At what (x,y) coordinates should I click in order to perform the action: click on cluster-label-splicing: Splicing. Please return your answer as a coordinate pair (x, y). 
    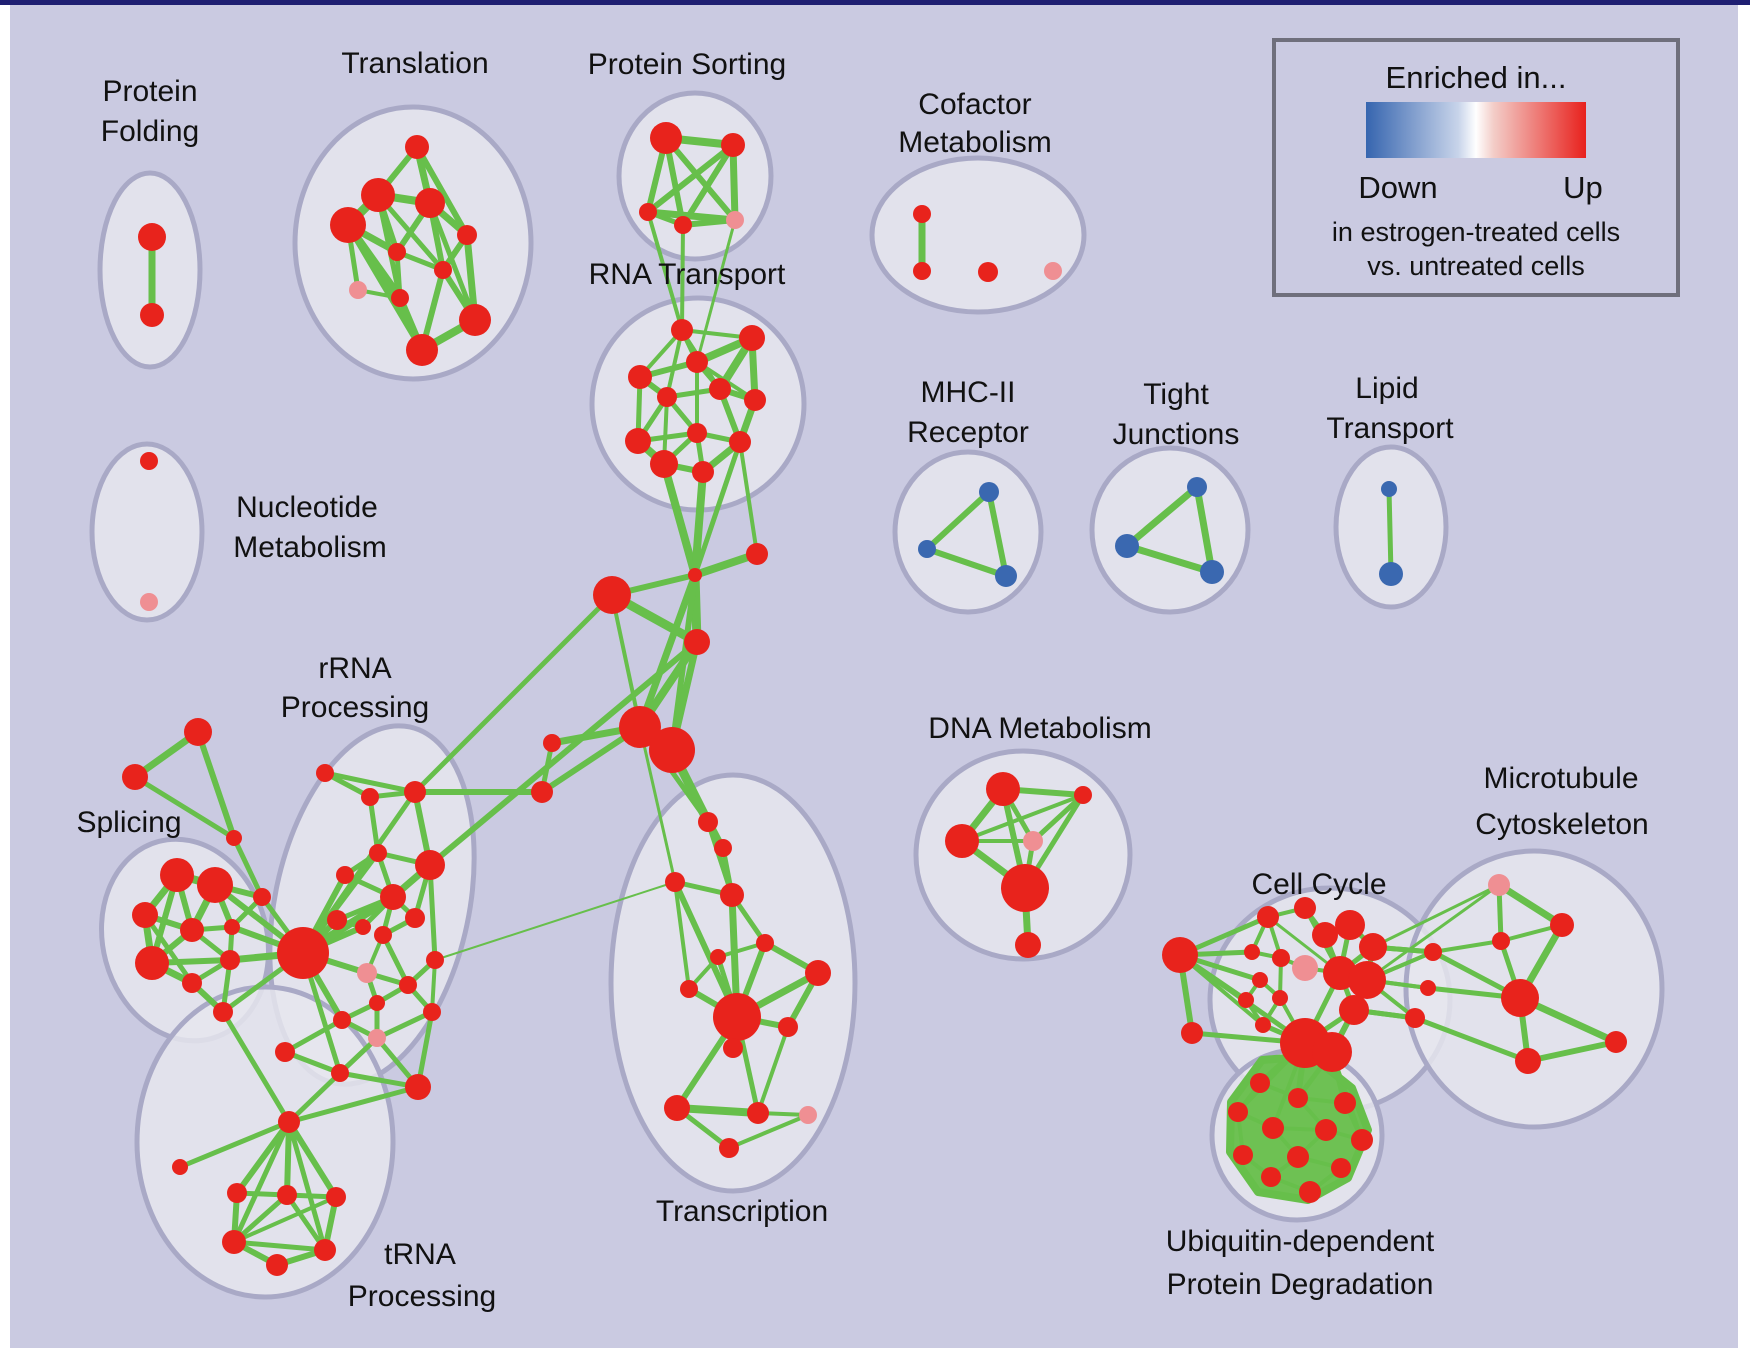
    Looking at the image, I should click on (128, 822).